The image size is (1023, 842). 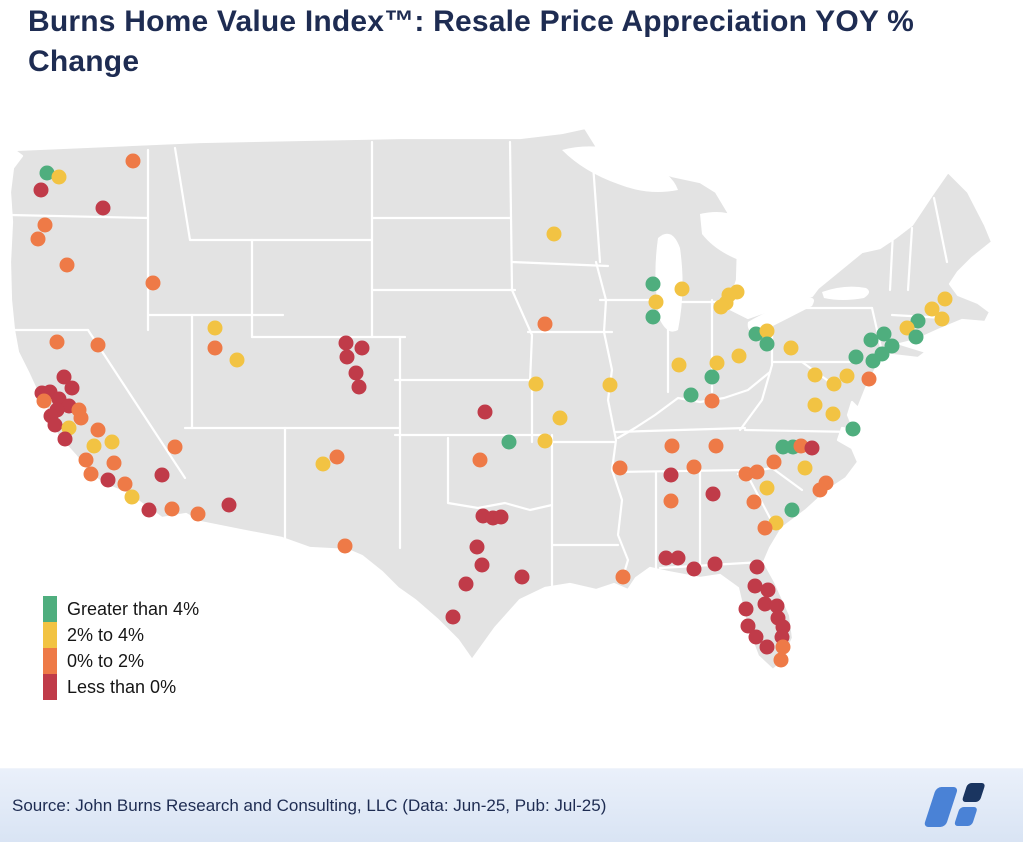 I want to click on legend-item-0to2: 0% to 2%, so click(x=121, y=661).